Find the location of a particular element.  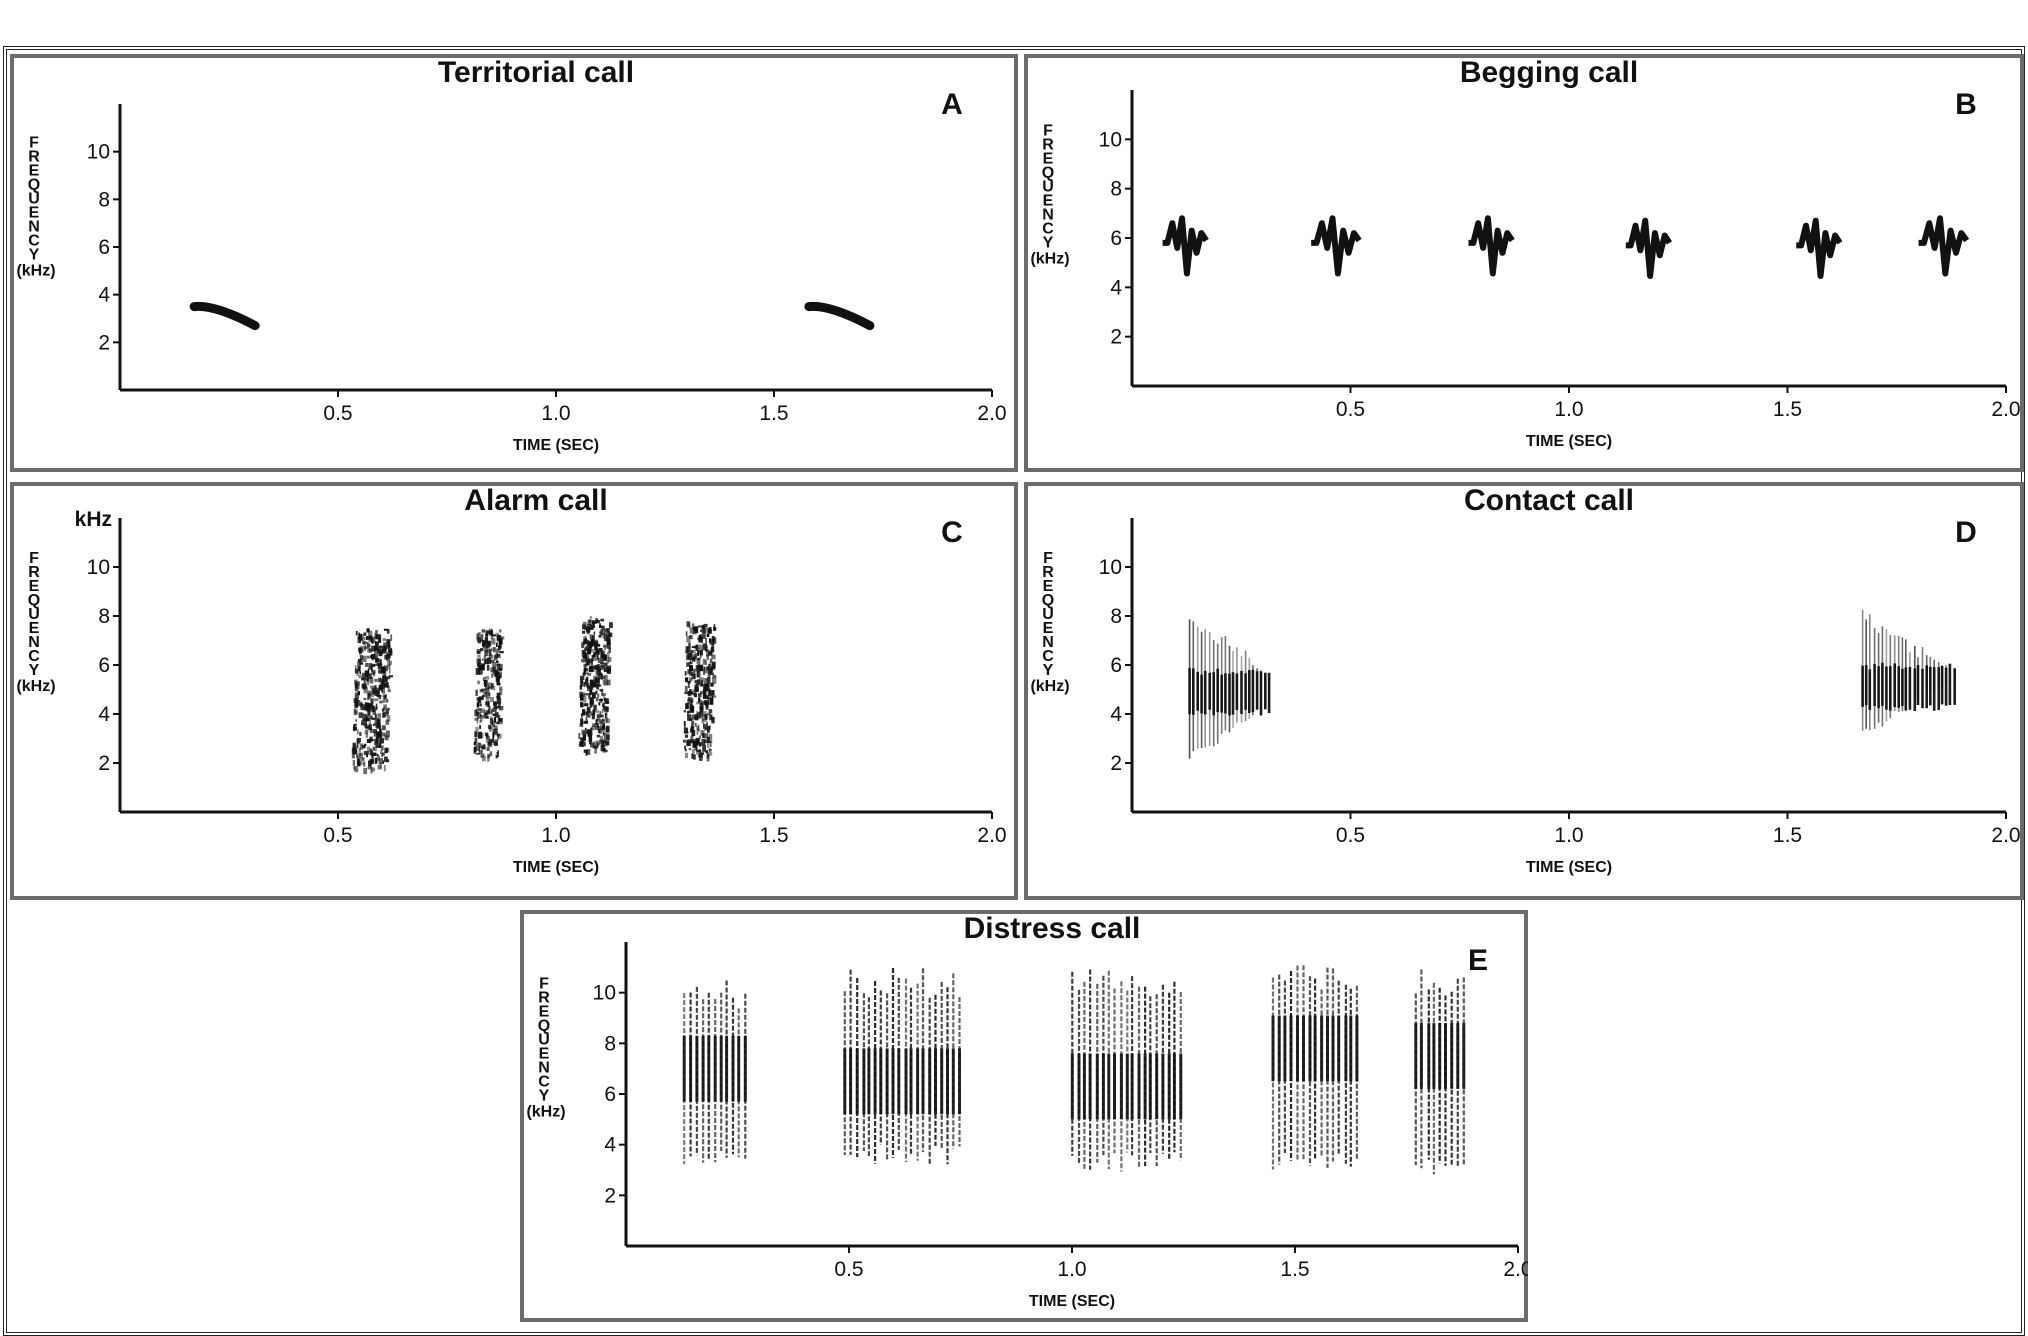

panel-letter: E is located at coordinates (1478, 960).